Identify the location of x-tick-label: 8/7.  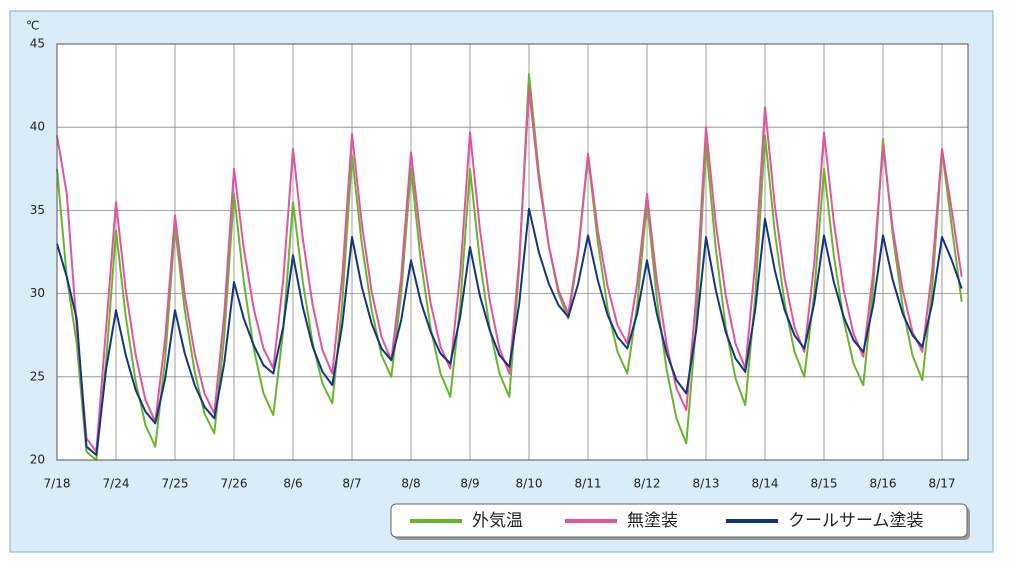
(351, 484).